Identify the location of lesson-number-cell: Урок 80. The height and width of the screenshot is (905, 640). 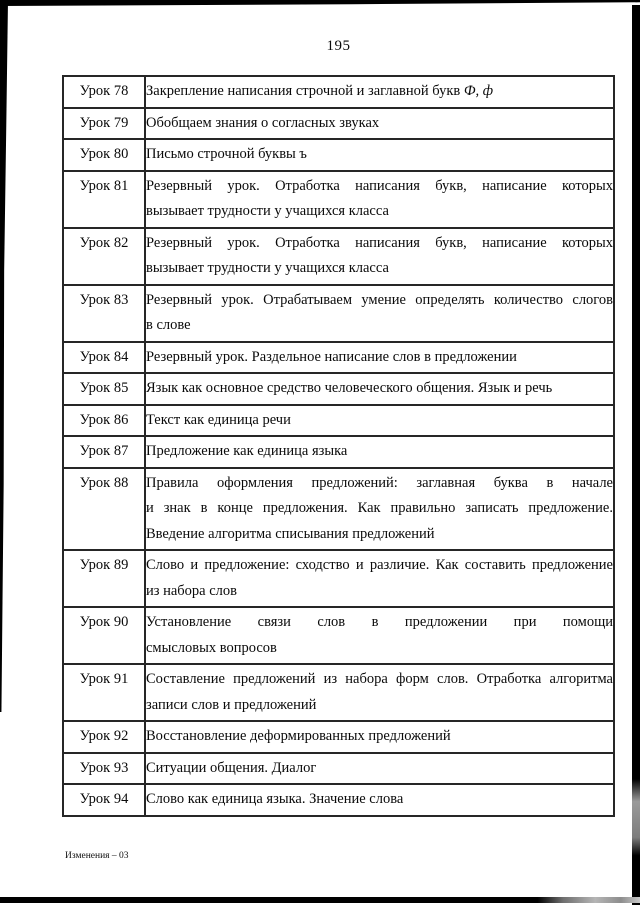
(104, 155).